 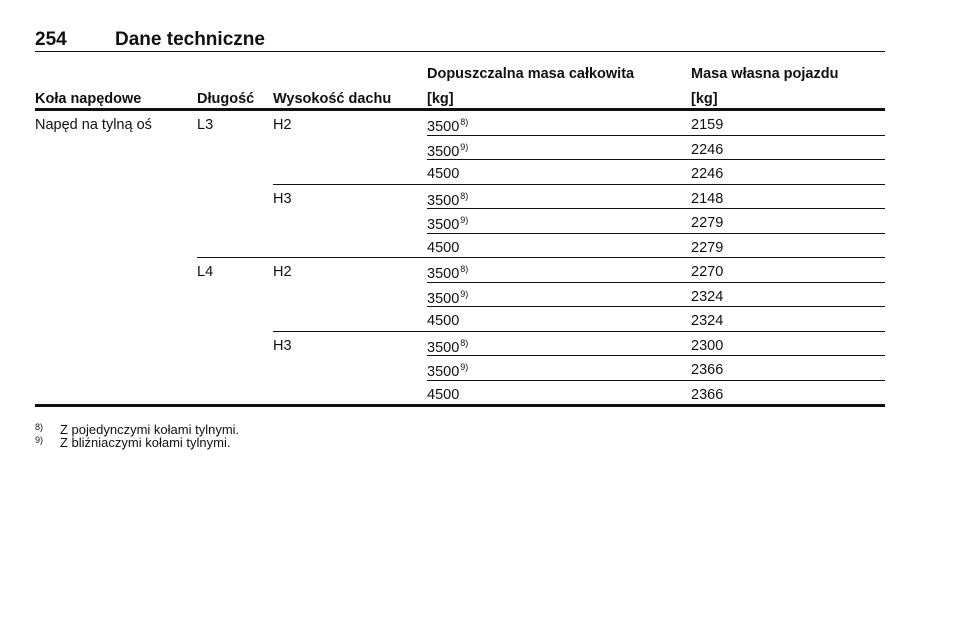 I want to click on column-header: Wysokość dachu, so click(x=332, y=99).